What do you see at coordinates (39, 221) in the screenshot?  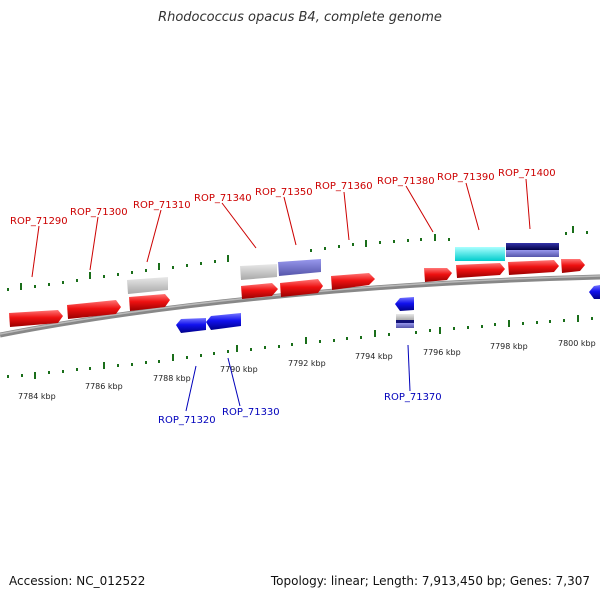 I see `gene-label-forward: ROP_71290` at bounding box center [39, 221].